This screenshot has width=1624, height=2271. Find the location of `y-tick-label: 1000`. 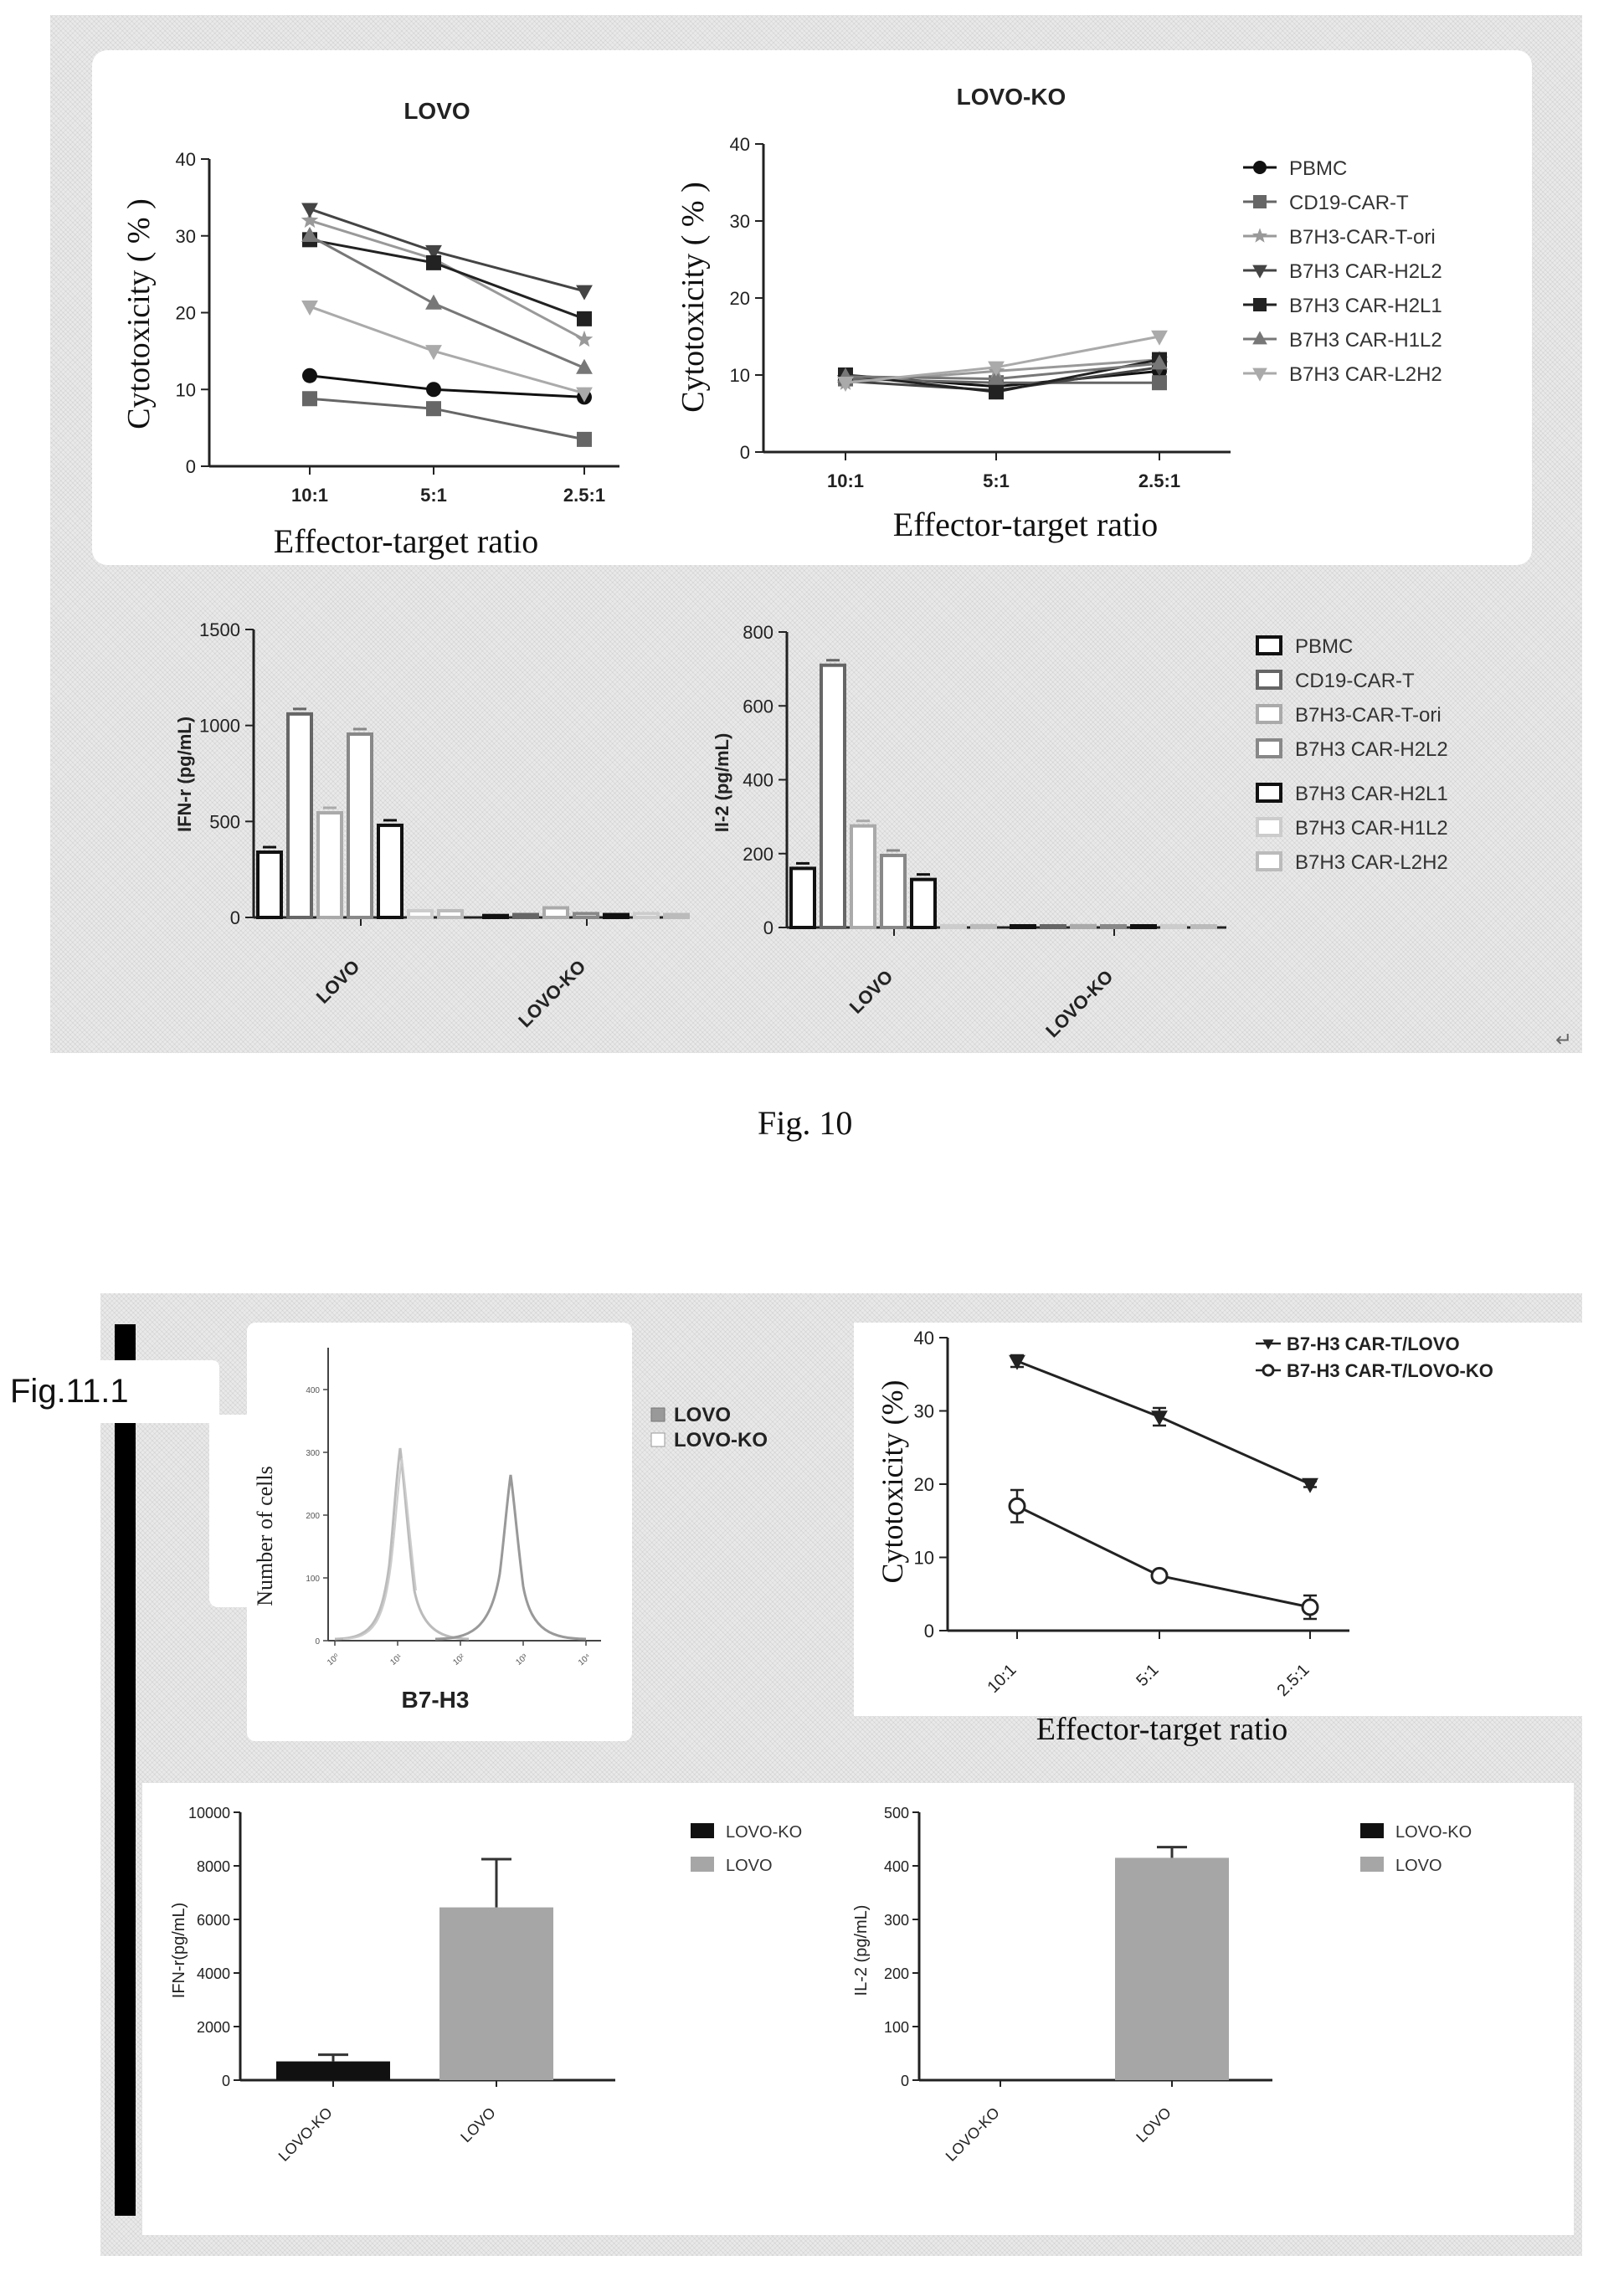

y-tick-label: 1000 is located at coordinates (219, 727).